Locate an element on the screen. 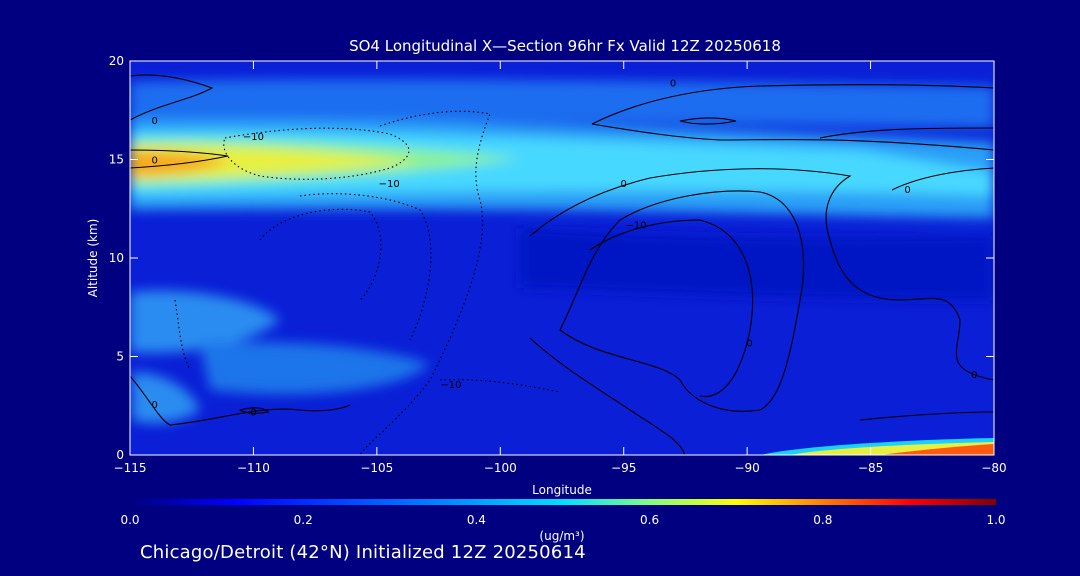  x-tick-label: −105 is located at coordinates (376, 468).